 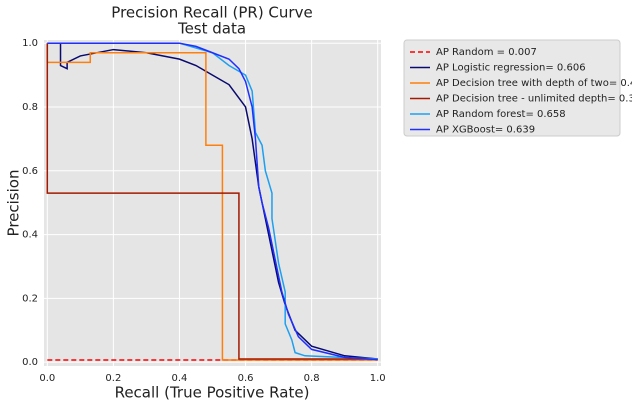 What do you see at coordinates (14, 203) in the screenshot?
I see `y-axis-label: Precision` at bounding box center [14, 203].